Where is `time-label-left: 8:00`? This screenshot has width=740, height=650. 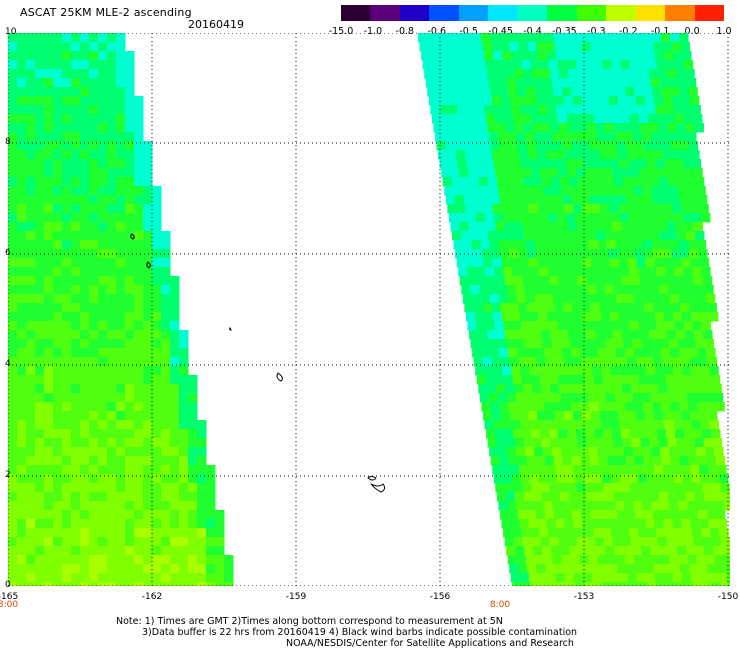
time-label-left: 8:00 is located at coordinates (9, 605).